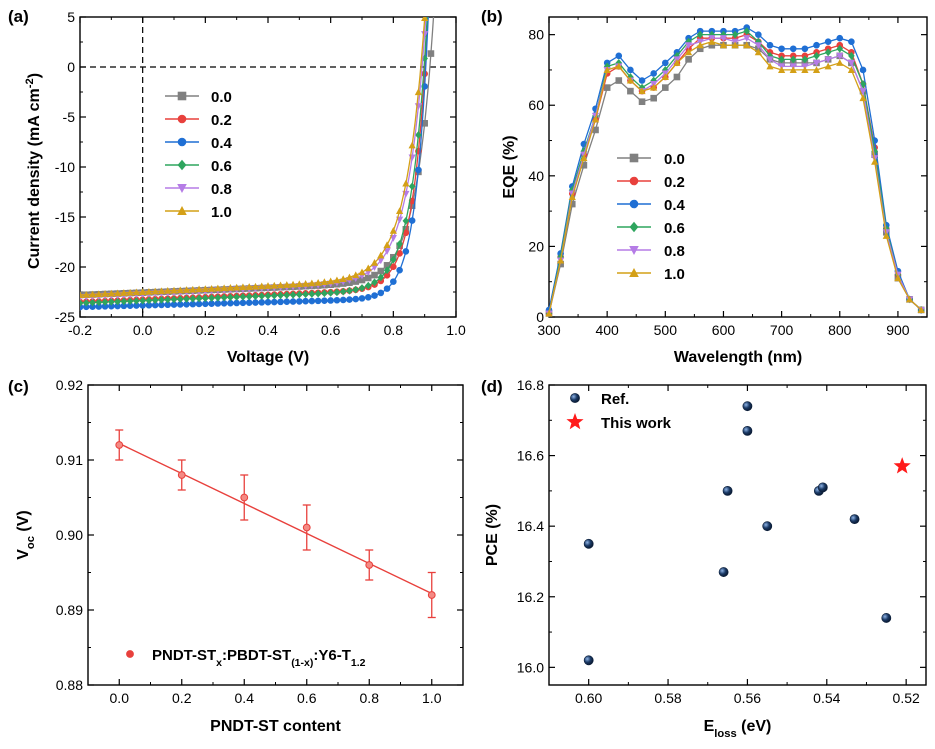 This screenshot has height=749, width=935. What do you see at coordinates (634, 158) in the screenshot?
I see `legend-marker-0.0` at bounding box center [634, 158].